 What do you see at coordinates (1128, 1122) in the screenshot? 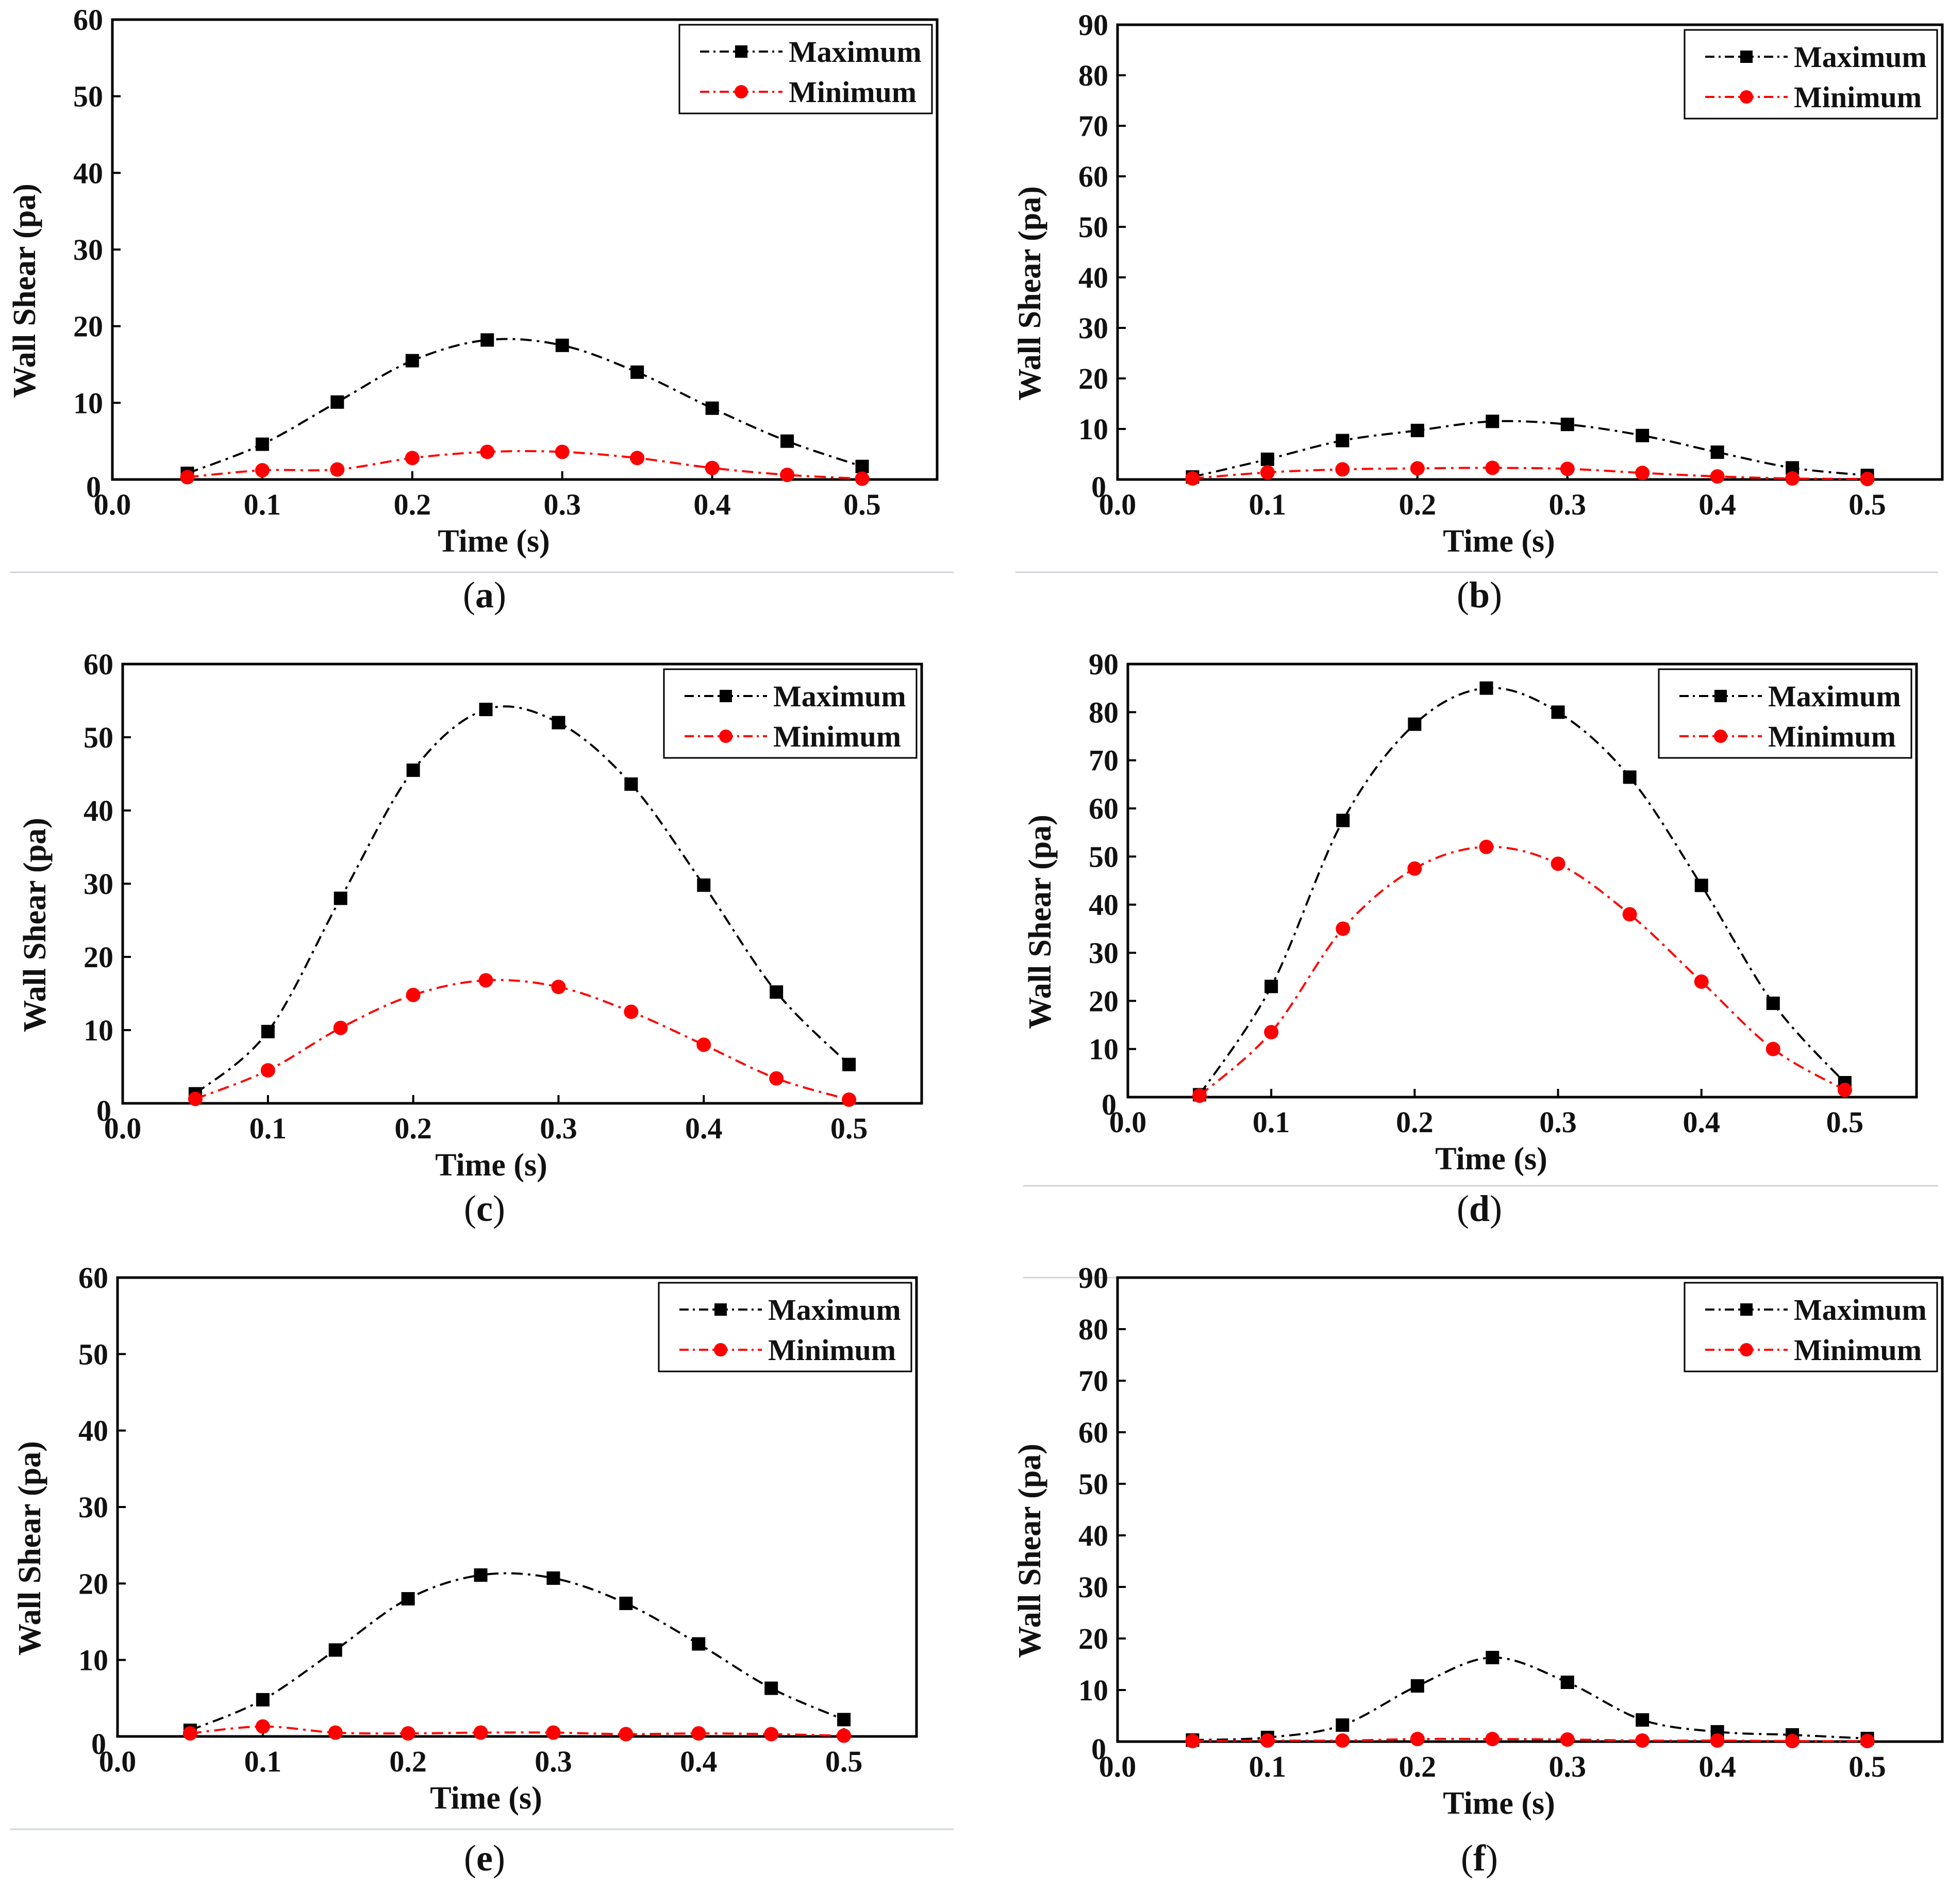
I see `x-tick-label: 0.0` at bounding box center [1128, 1122].